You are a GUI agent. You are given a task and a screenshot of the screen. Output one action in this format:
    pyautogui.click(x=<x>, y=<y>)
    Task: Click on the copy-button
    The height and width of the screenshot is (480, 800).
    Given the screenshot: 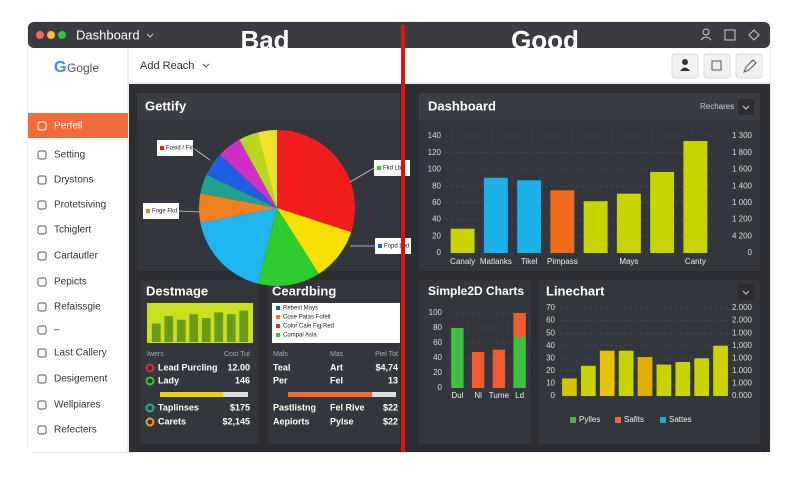 What is the action you would take?
    pyautogui.click(x=717, y=66)
    